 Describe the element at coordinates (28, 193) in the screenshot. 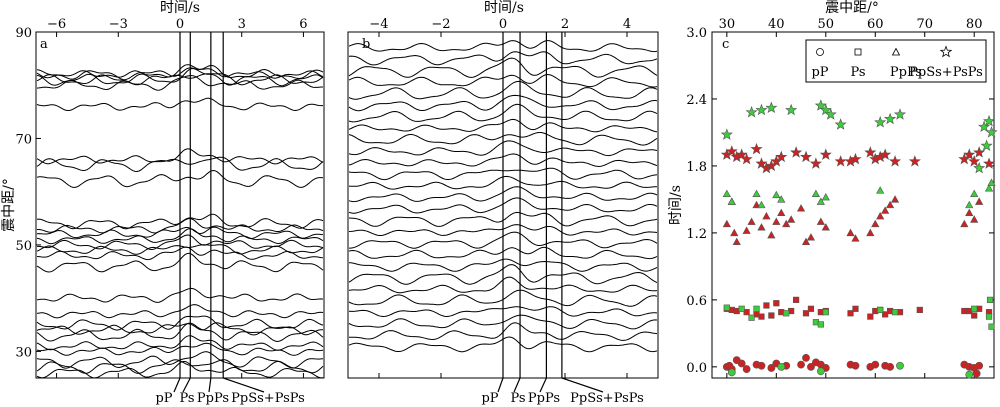

I see `panel-a-y-axis: 90 70 50 30` at that location.